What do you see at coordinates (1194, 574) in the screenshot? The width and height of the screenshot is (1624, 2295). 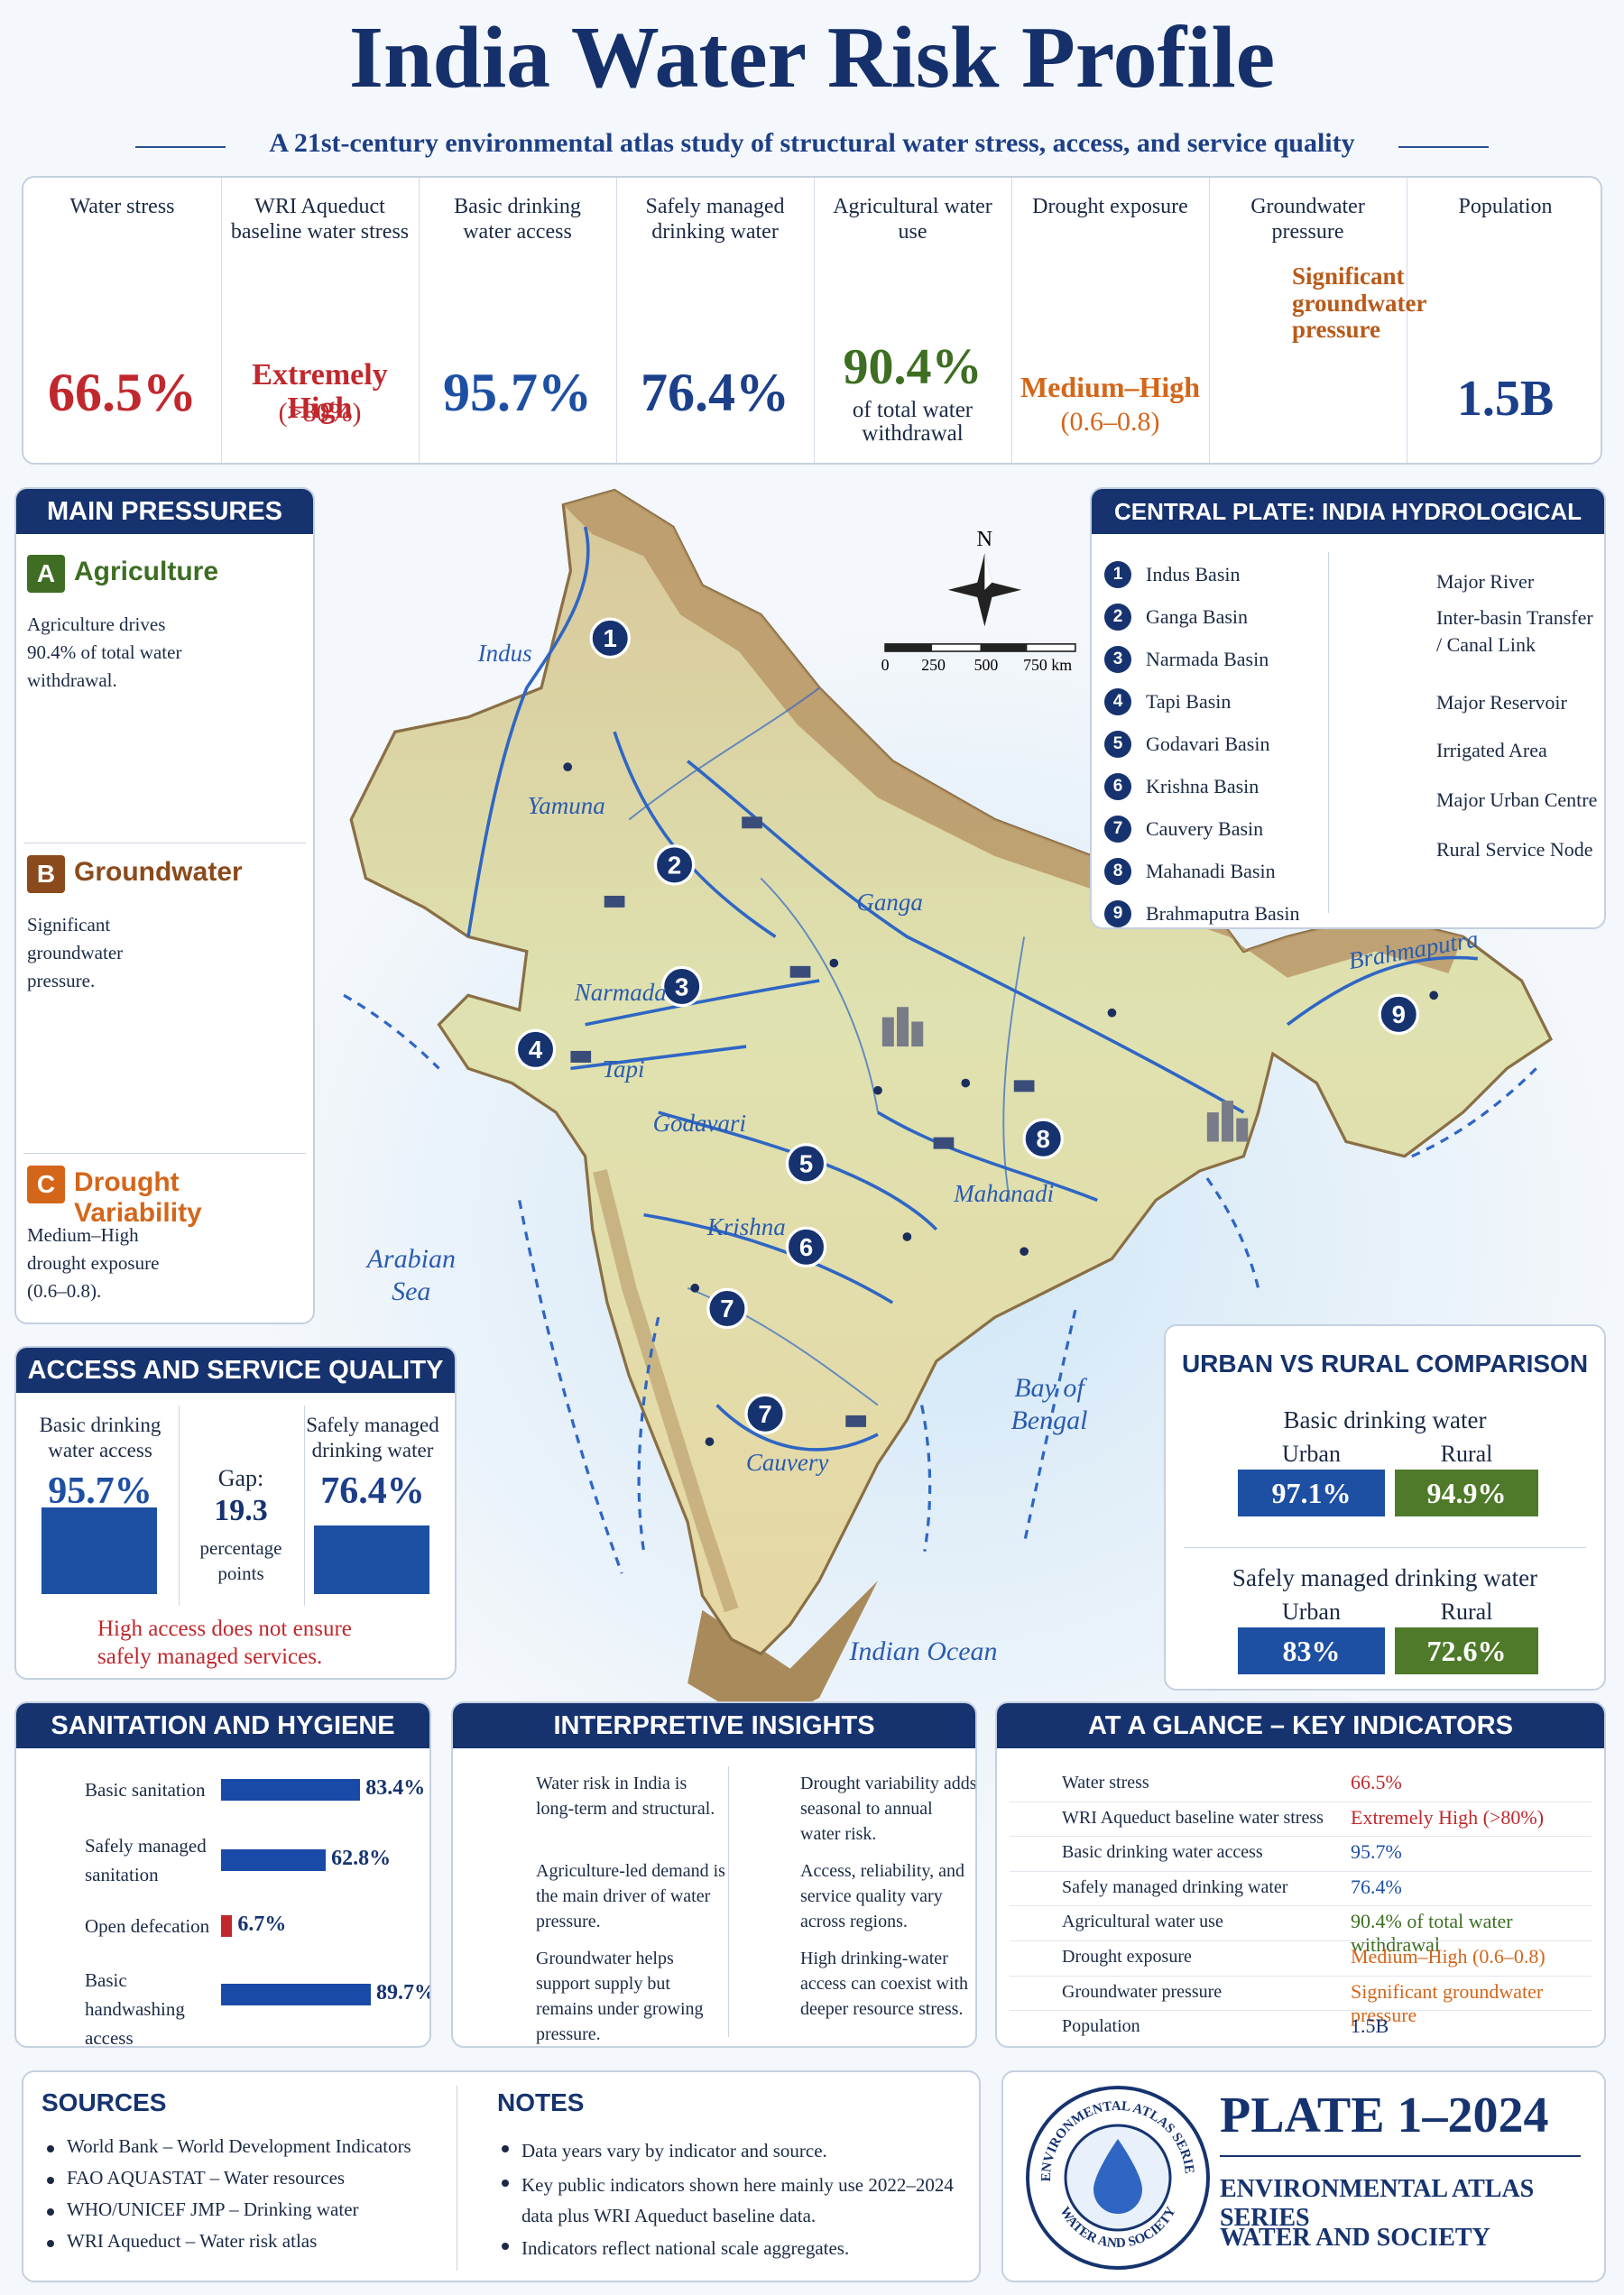 I see `legend-basin: Indus Basin` at bounding box center [1194, 574].